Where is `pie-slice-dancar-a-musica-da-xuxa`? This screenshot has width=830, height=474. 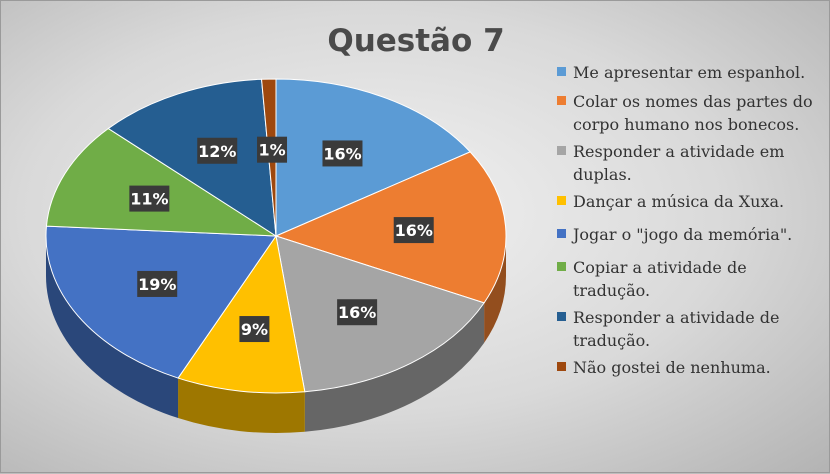
pie-slice-dancar-a-musica-da-xuxa is located at coordinates (241, 314).